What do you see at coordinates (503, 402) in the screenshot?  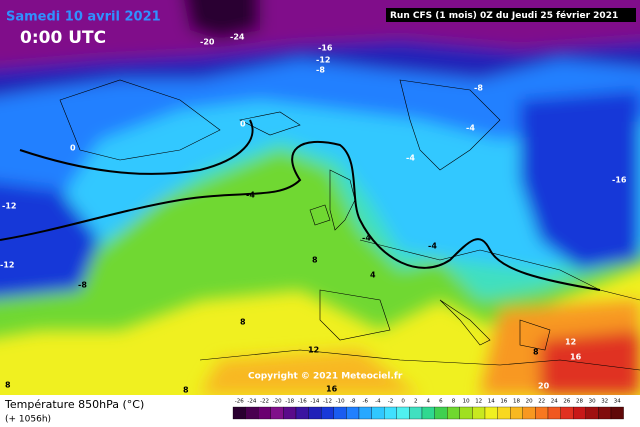 I see `scale-label: 16` at bounding box center [503, 402].